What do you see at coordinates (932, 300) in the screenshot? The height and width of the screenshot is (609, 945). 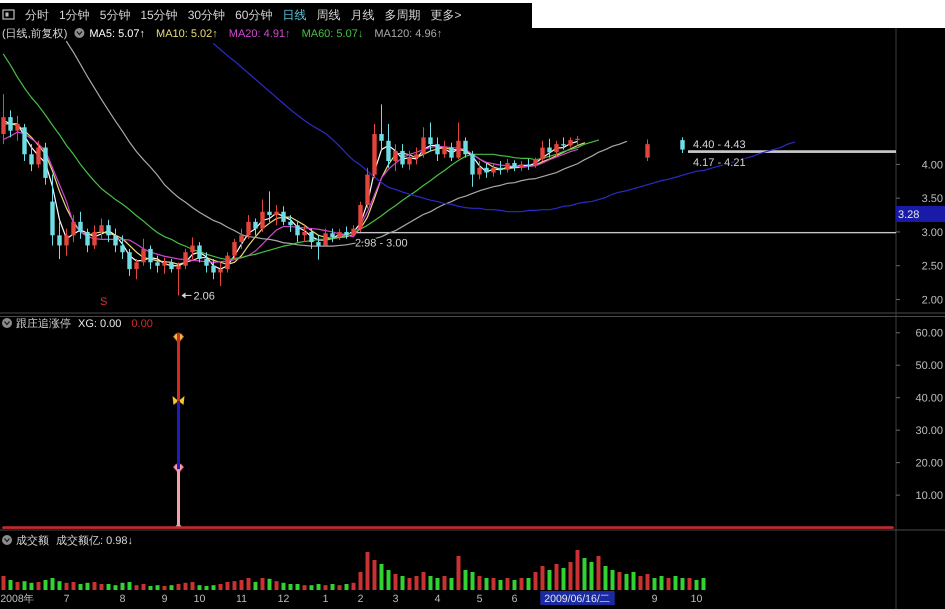 I see `y-tick-label: 2.00` at bounding box center [932, 300].